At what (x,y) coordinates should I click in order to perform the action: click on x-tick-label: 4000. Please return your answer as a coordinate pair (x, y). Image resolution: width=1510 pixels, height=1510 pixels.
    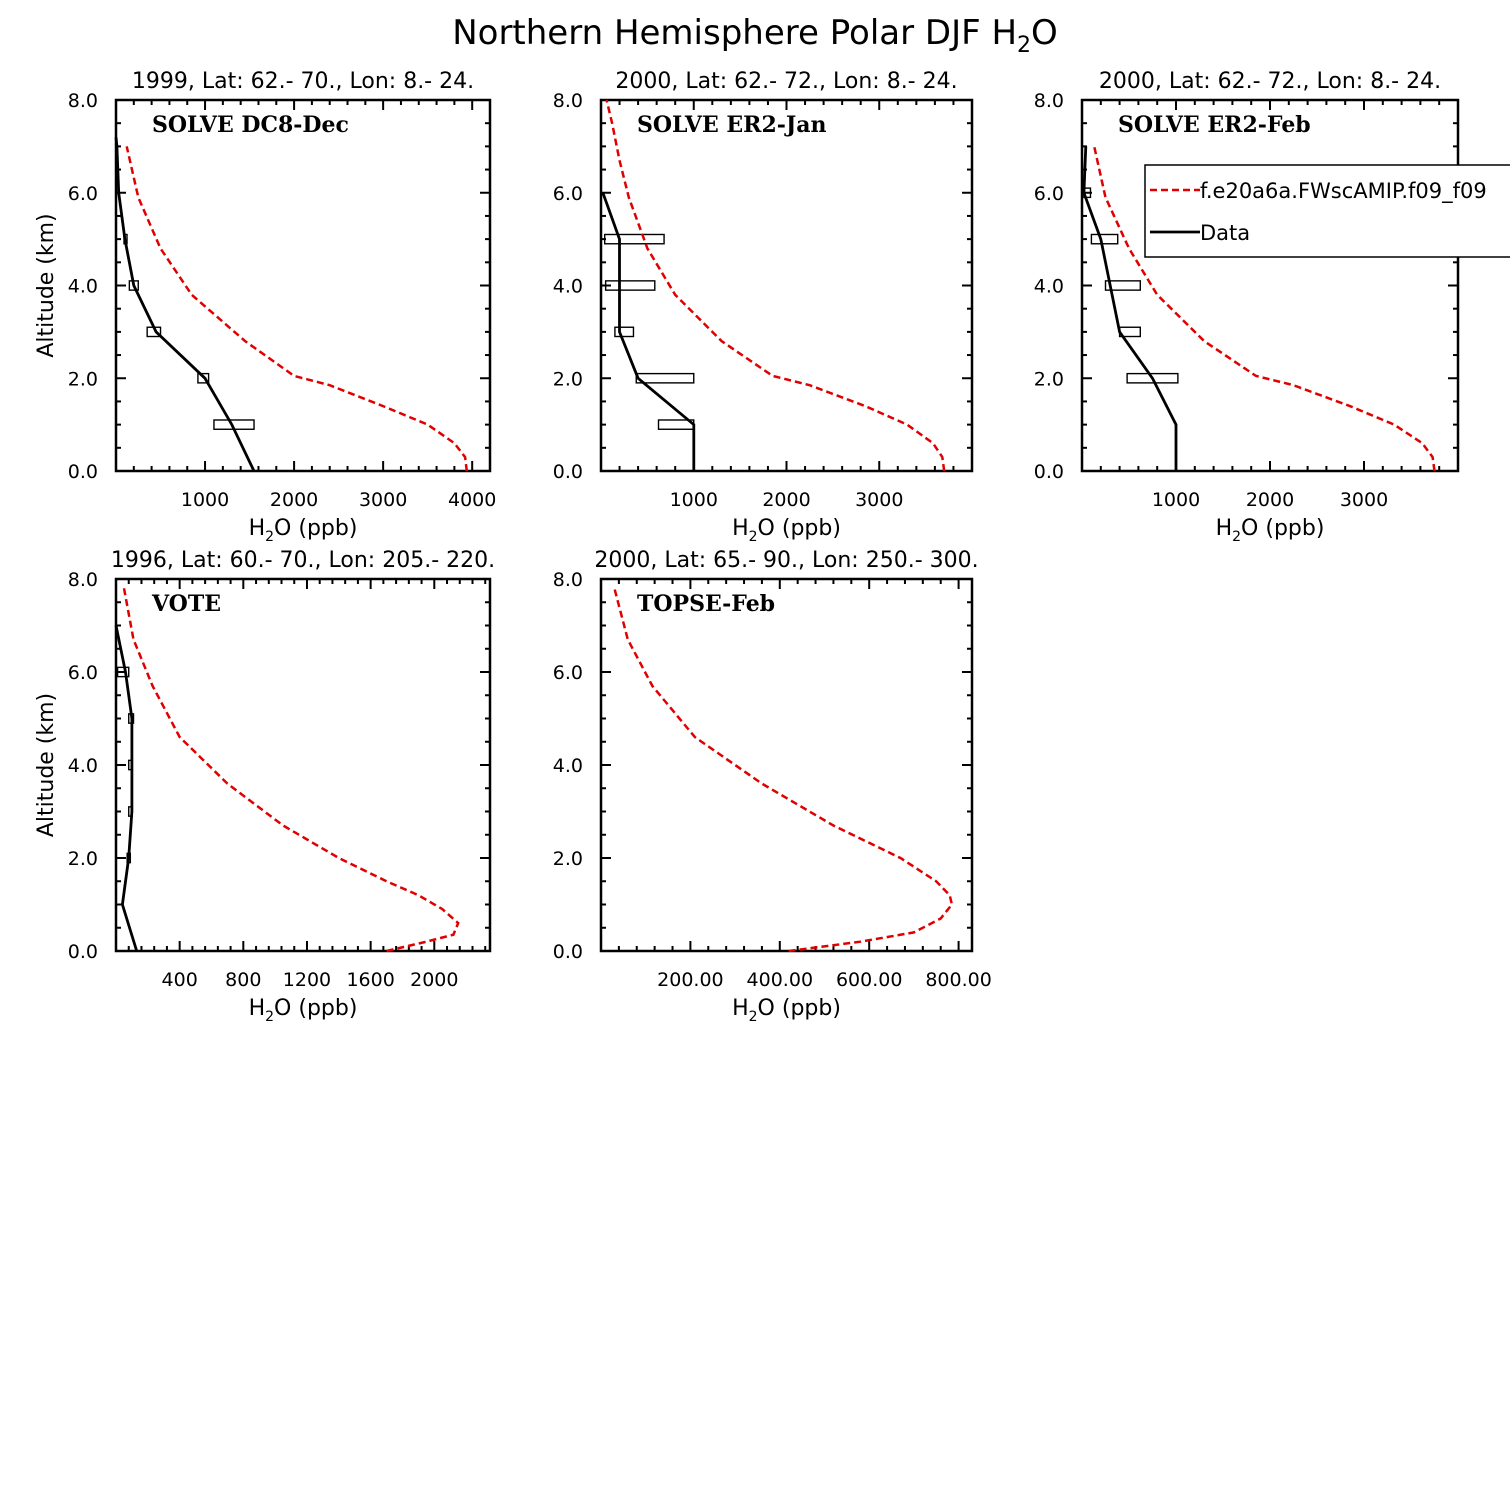
    Looking at the image, I should click on (472, 500).